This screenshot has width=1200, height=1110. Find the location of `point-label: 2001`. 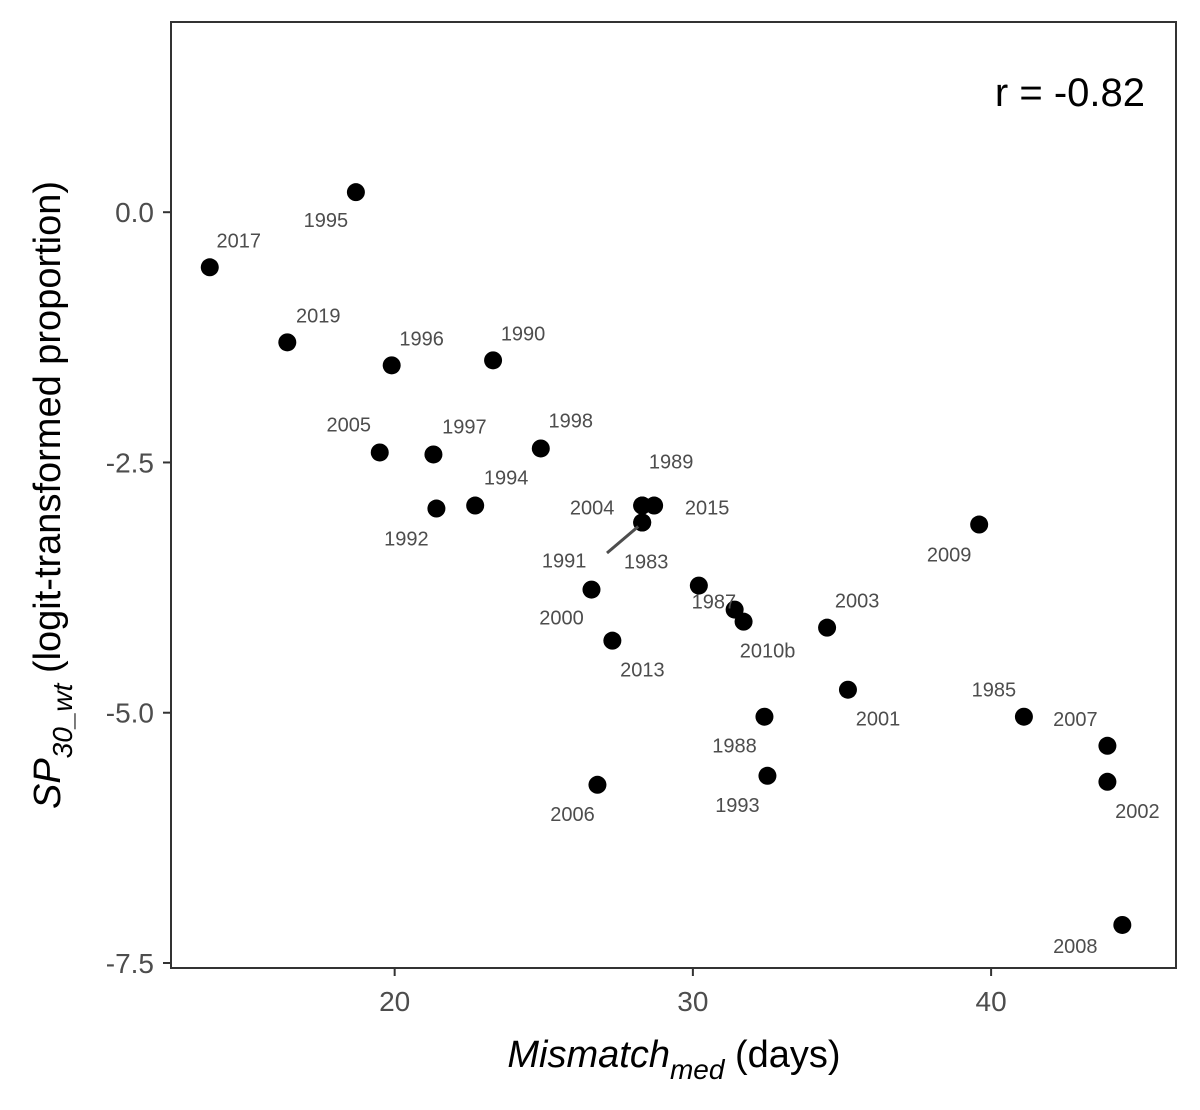

point-label: 2001 is located at coordinates (878, 720).